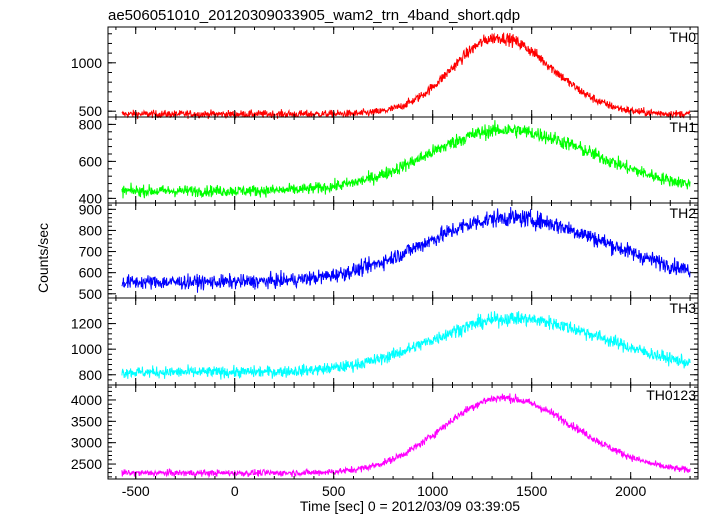 The image size is (717, 516). Describe the element at coordinates (671, 395) in the screenshot. I see `panel-label-th0123: TH0123` at that location.